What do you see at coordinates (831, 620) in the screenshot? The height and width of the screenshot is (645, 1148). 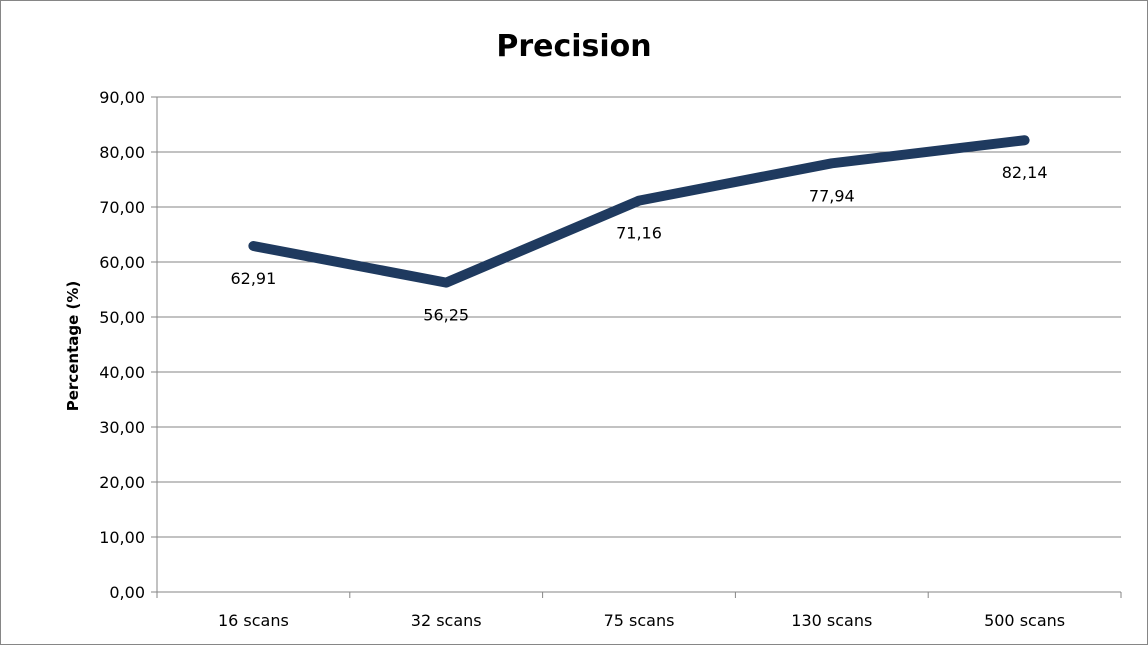 I see `x-tick-label: 130 scans` at bounding box center [831, 620].